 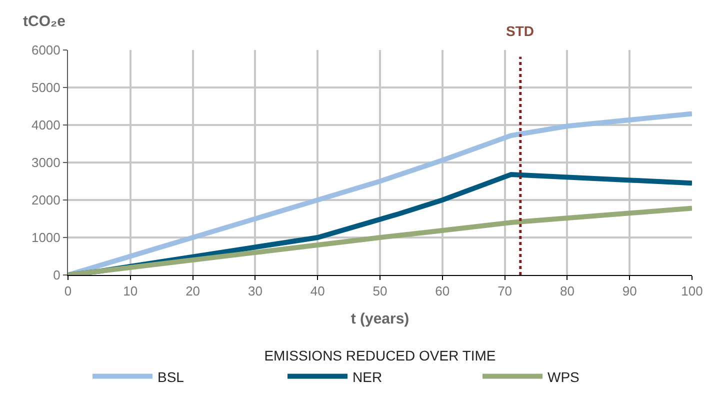 What do you see at coordinates (317, 291) in the screenshot?
I see `x-tick-label: 40` at bounding box center [317, 291].